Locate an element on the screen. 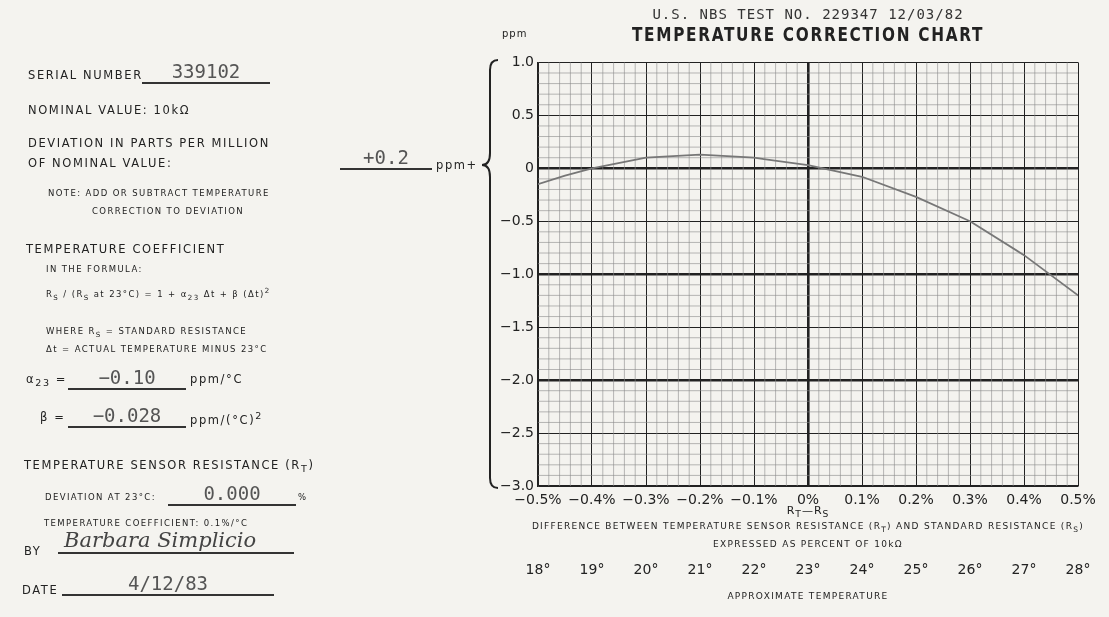 The height and width of the screenshot is (617, 1109). text: −0.10 is located at coordinates (127, 378).